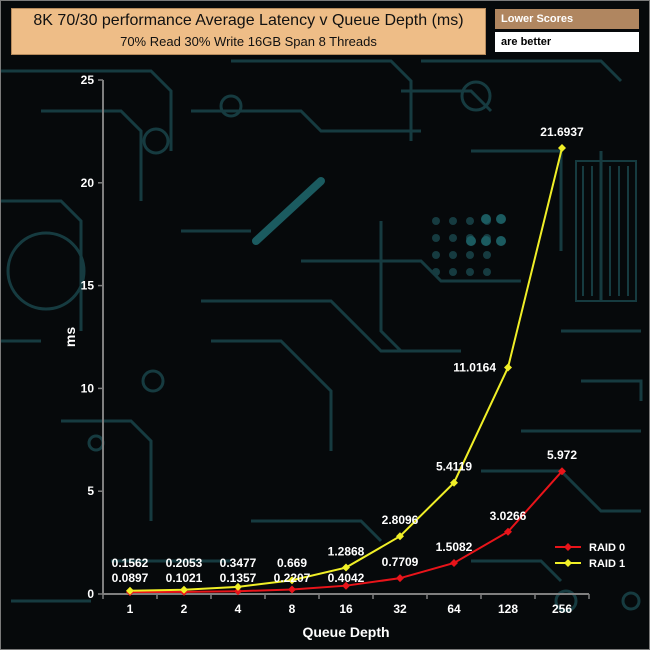 Image resolution: width=650 pixels, height=650 pixels. What do you see at coordinates (607, 548) in the screenshot?
I see `legend-label: RAID 0` at bounding box center [607, 548].